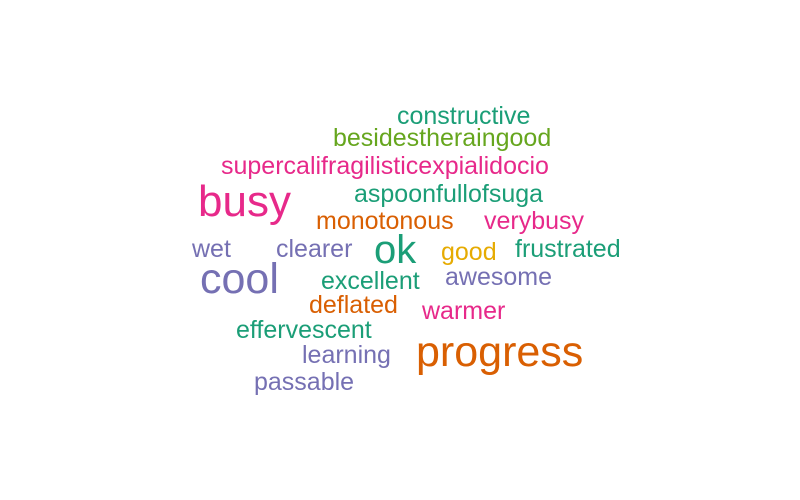 The width and height of the screenshot is (800, 500). What do you see at coordinates (353, 305) in the screenshot?
I see `word-deflated: deflated` at bounding box center [353, 305].